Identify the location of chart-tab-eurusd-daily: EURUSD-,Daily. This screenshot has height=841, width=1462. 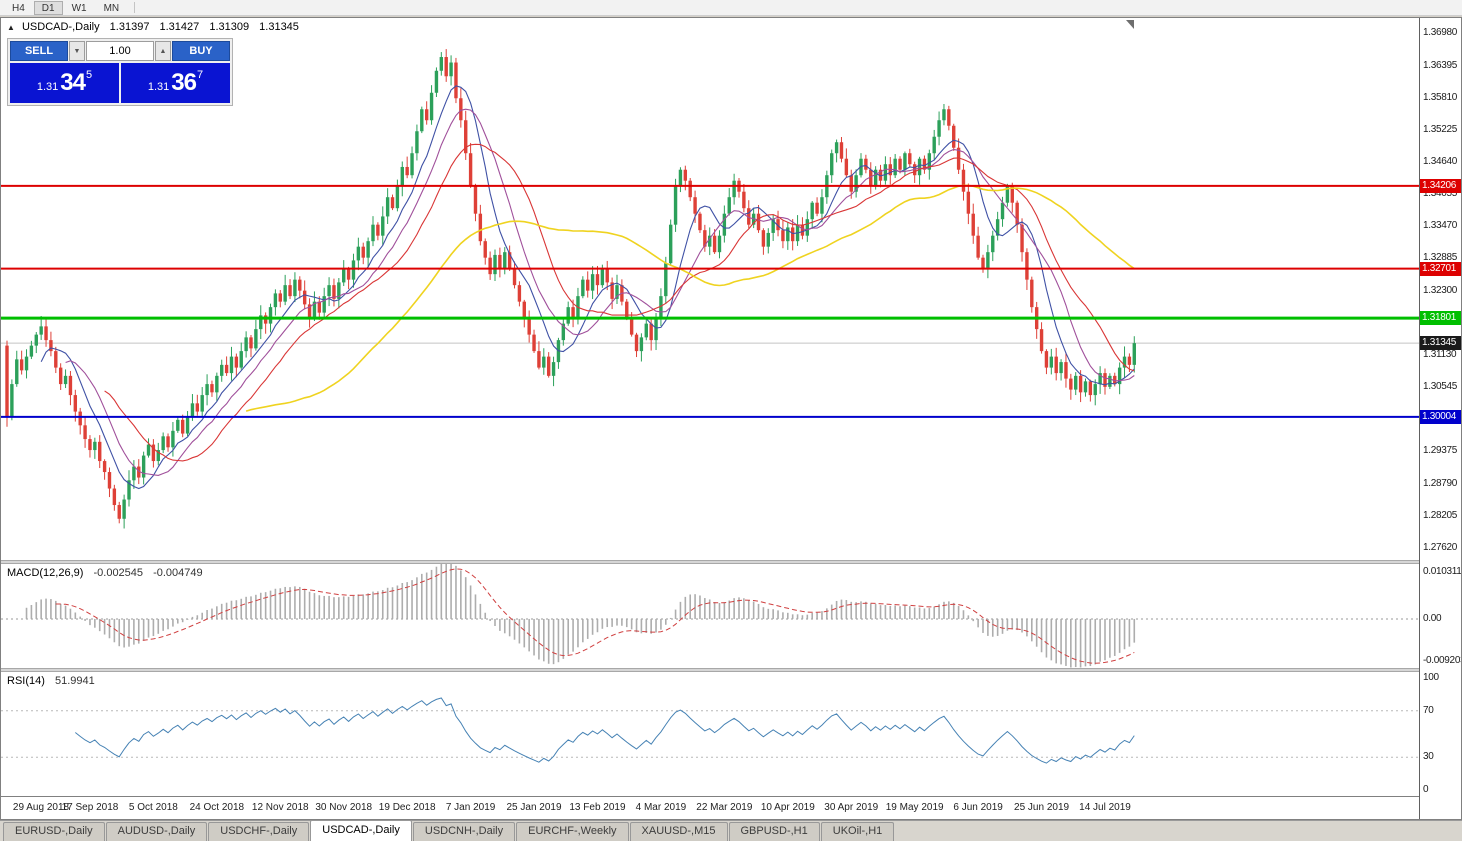
(54, 831).